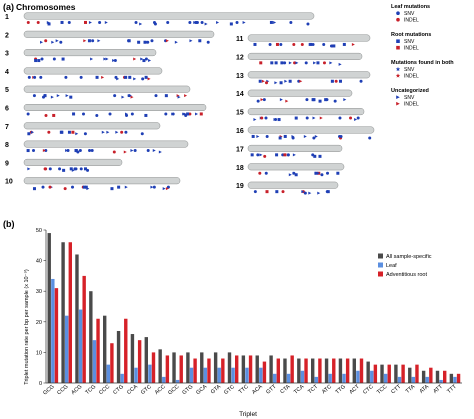  I want to click on x-tick-label: TCC, so click(382, 390).